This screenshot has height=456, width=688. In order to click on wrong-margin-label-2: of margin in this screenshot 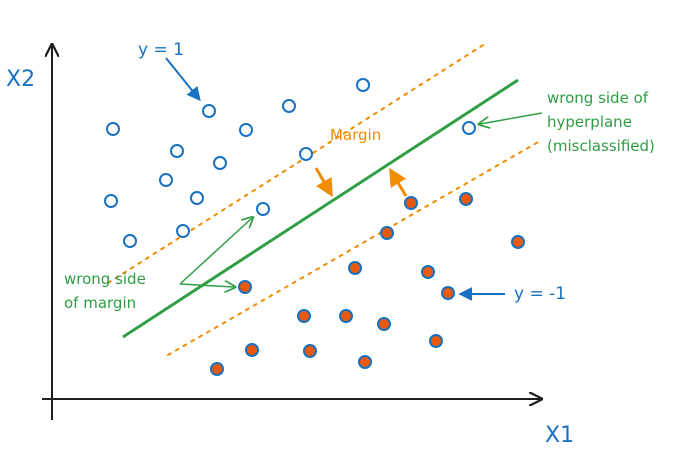, I will do `click(100, 303)`.